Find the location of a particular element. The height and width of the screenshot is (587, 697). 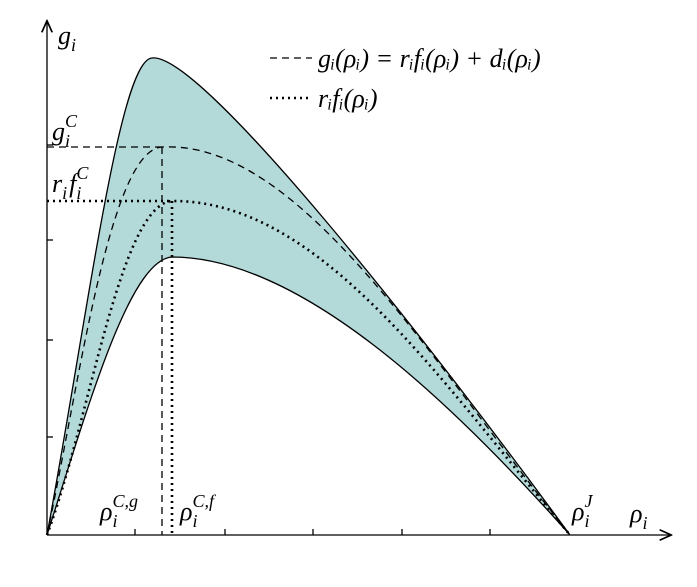

y-axis-label: gi is located at coordinates (67, 38).